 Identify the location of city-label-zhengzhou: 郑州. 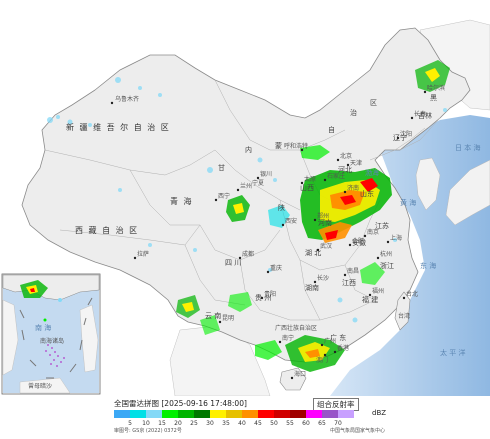
(323, 216).